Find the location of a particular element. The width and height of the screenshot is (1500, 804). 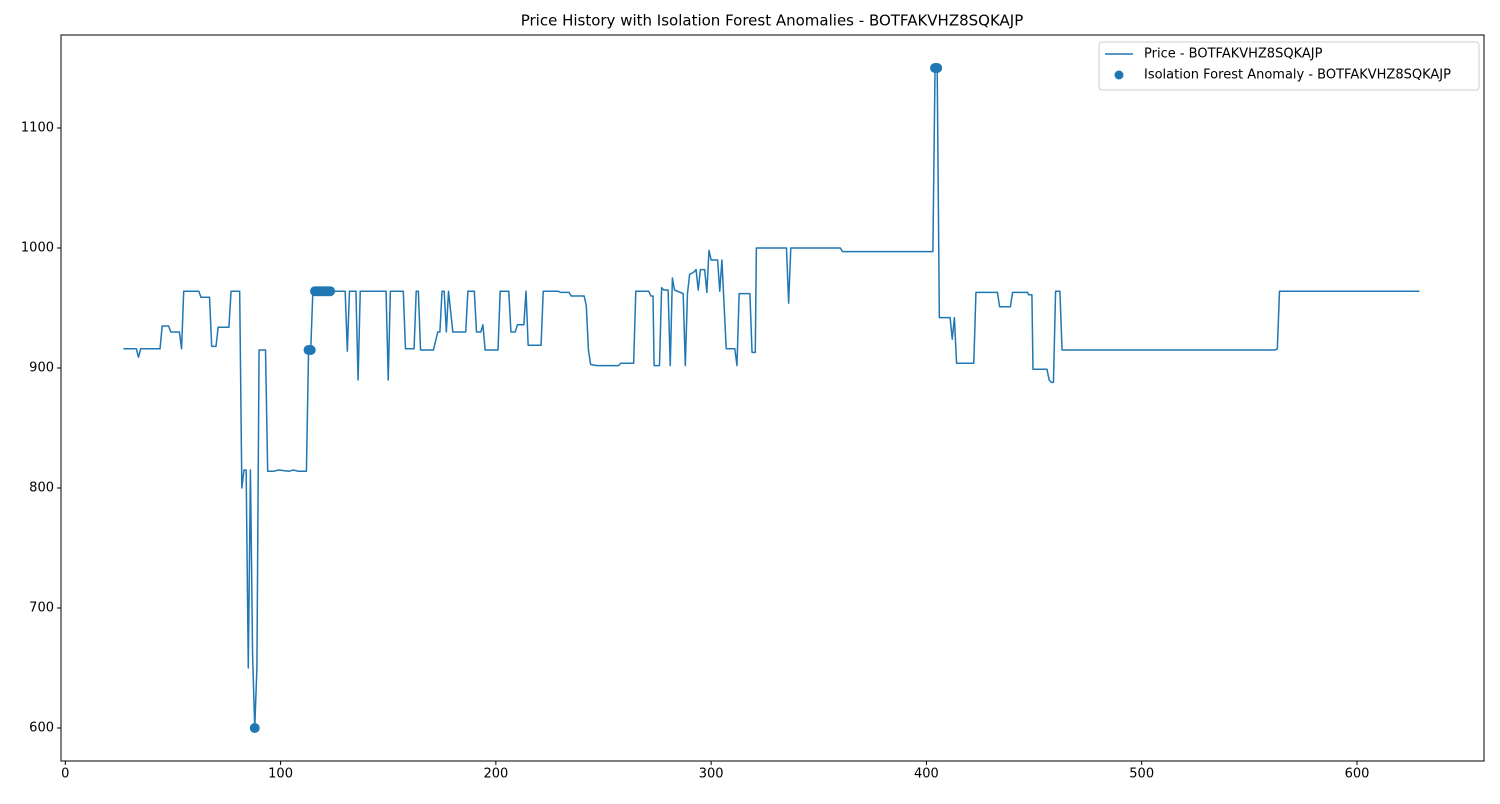

y-tick-label: 900 is located at coordinates (41, 368).